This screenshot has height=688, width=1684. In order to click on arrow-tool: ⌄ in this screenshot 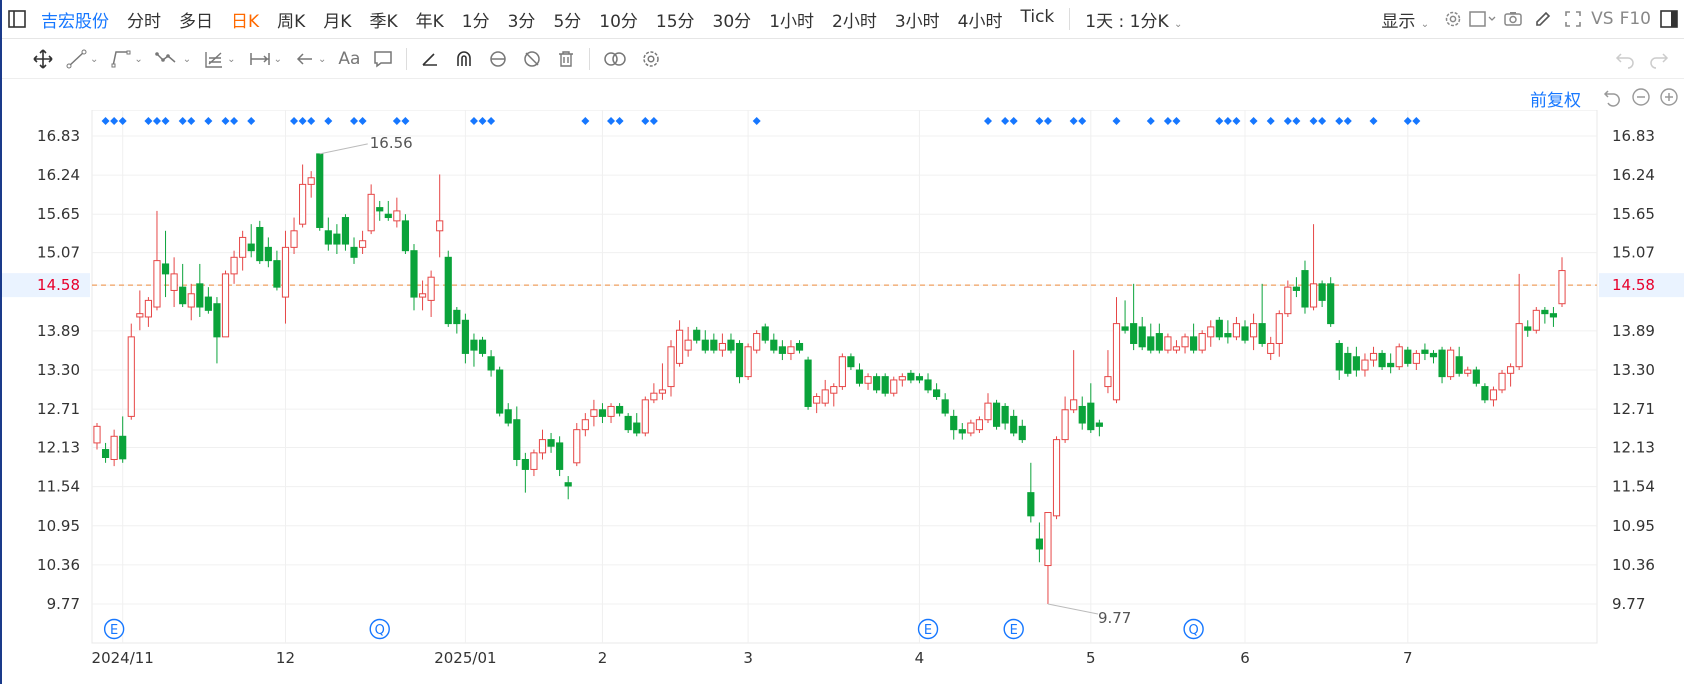, I will do `click(310, 59)`.